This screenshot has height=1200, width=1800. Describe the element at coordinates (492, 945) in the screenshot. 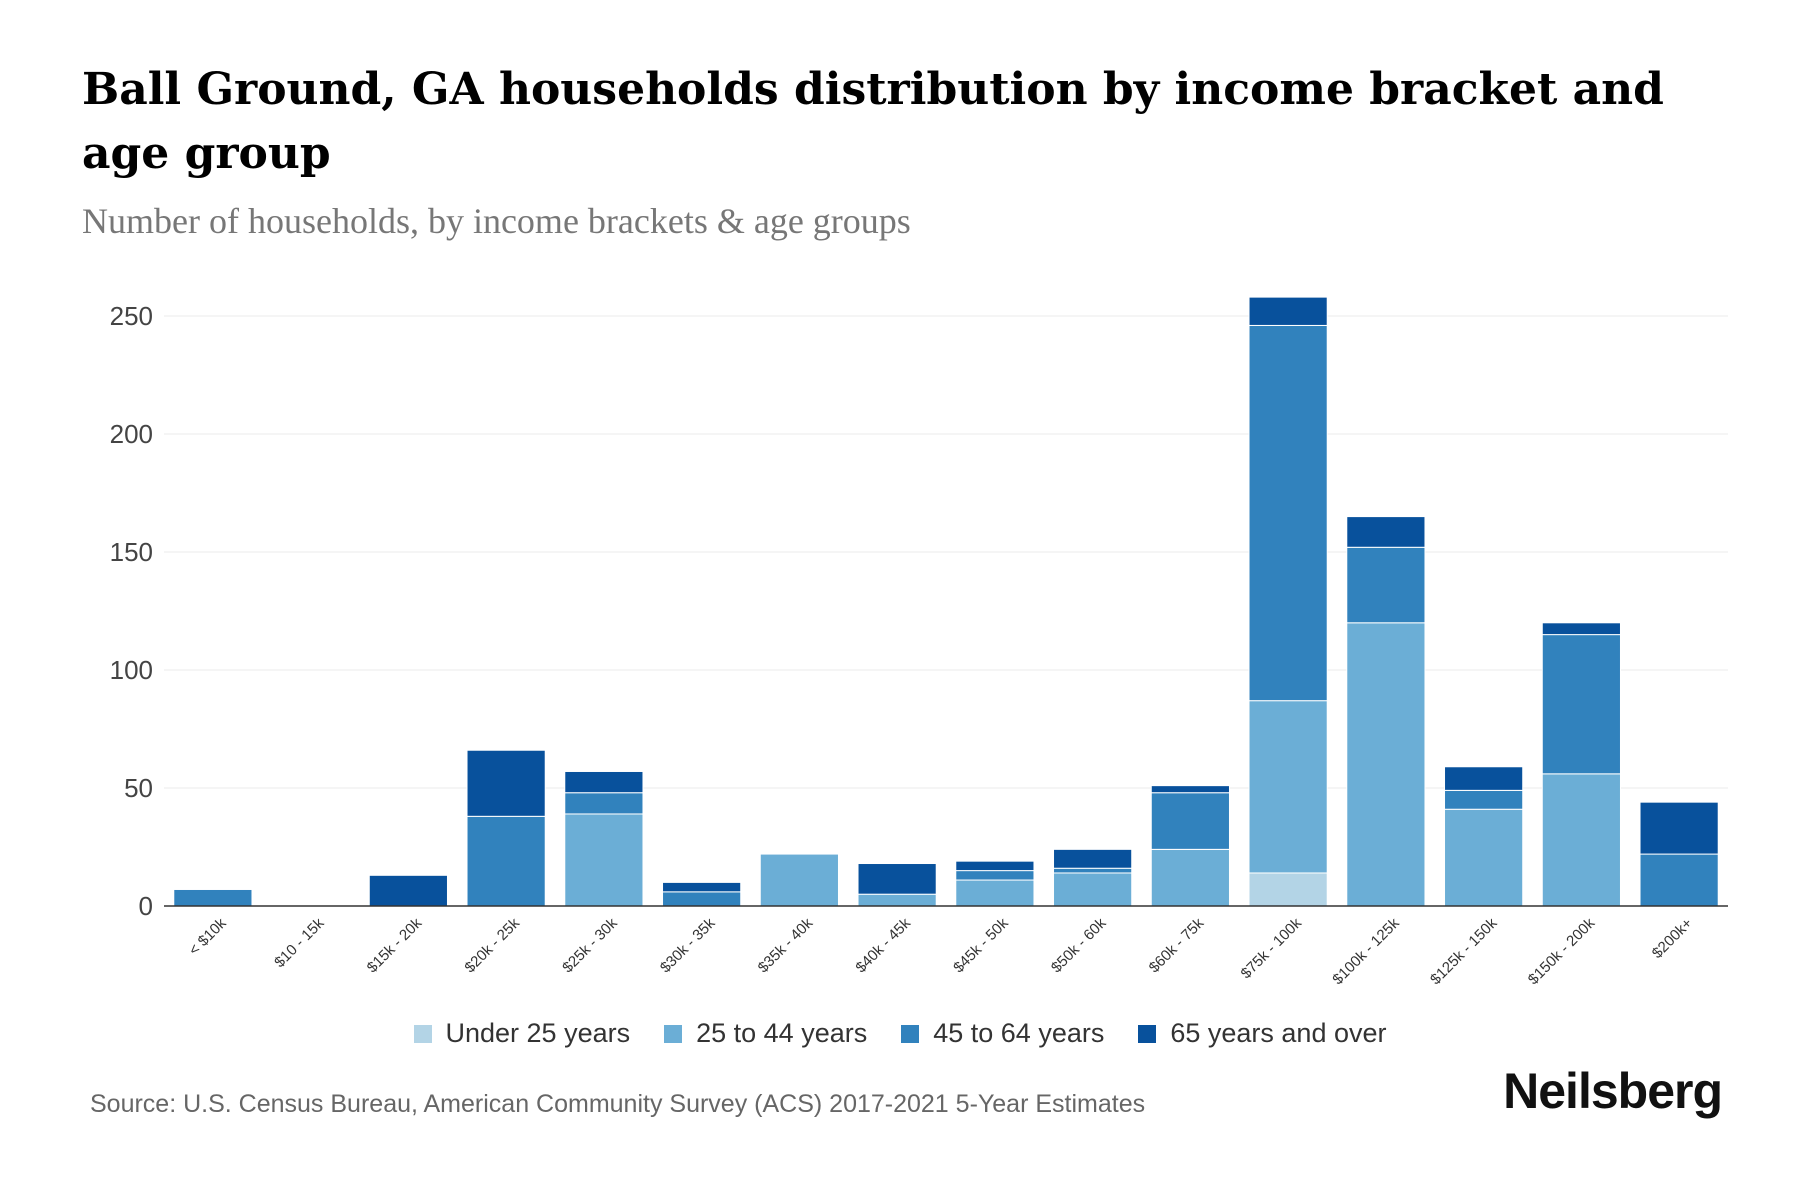

I see `x-tick-label: $20k - 25k` at that location.